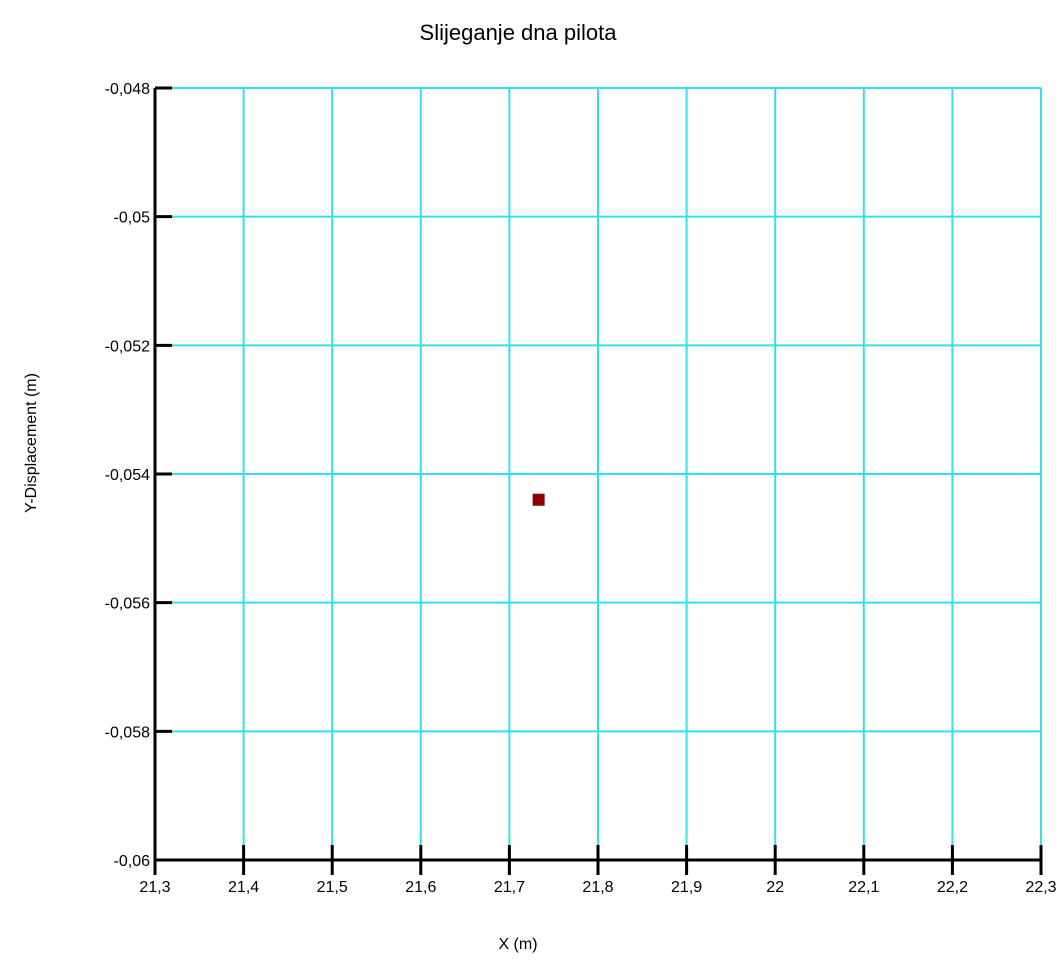 The height and width of the screenshot is (961, 1063). Describe the element at coordinates (132, 218) in the screenshot. I see `y-tick-label: -0,05` at that location.